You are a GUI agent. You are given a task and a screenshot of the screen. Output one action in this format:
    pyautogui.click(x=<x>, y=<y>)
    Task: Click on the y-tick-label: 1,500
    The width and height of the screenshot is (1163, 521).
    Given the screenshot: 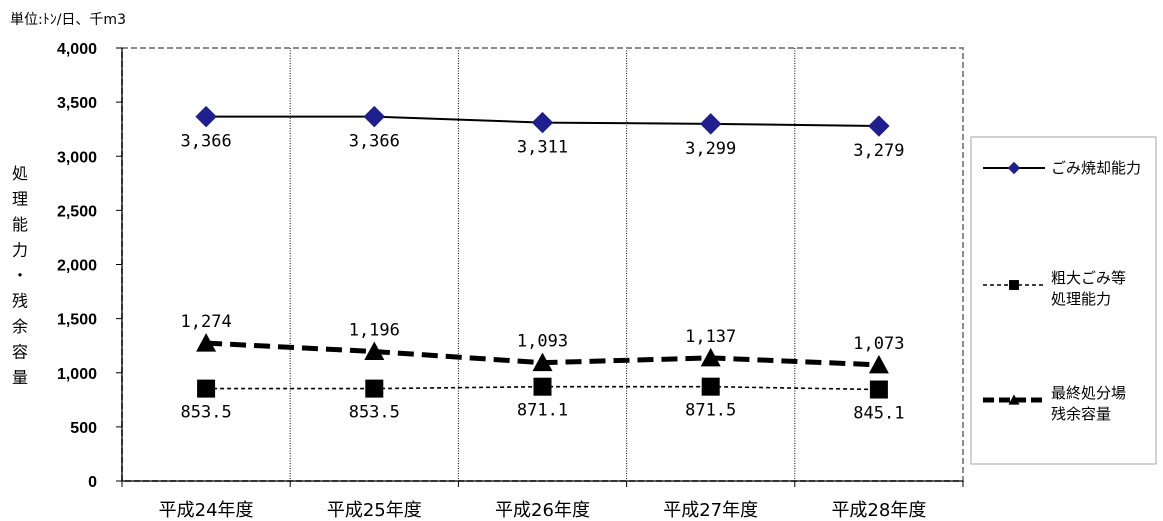 What is the action you would take?
    pyautogui.click(x=77, y=320)
    